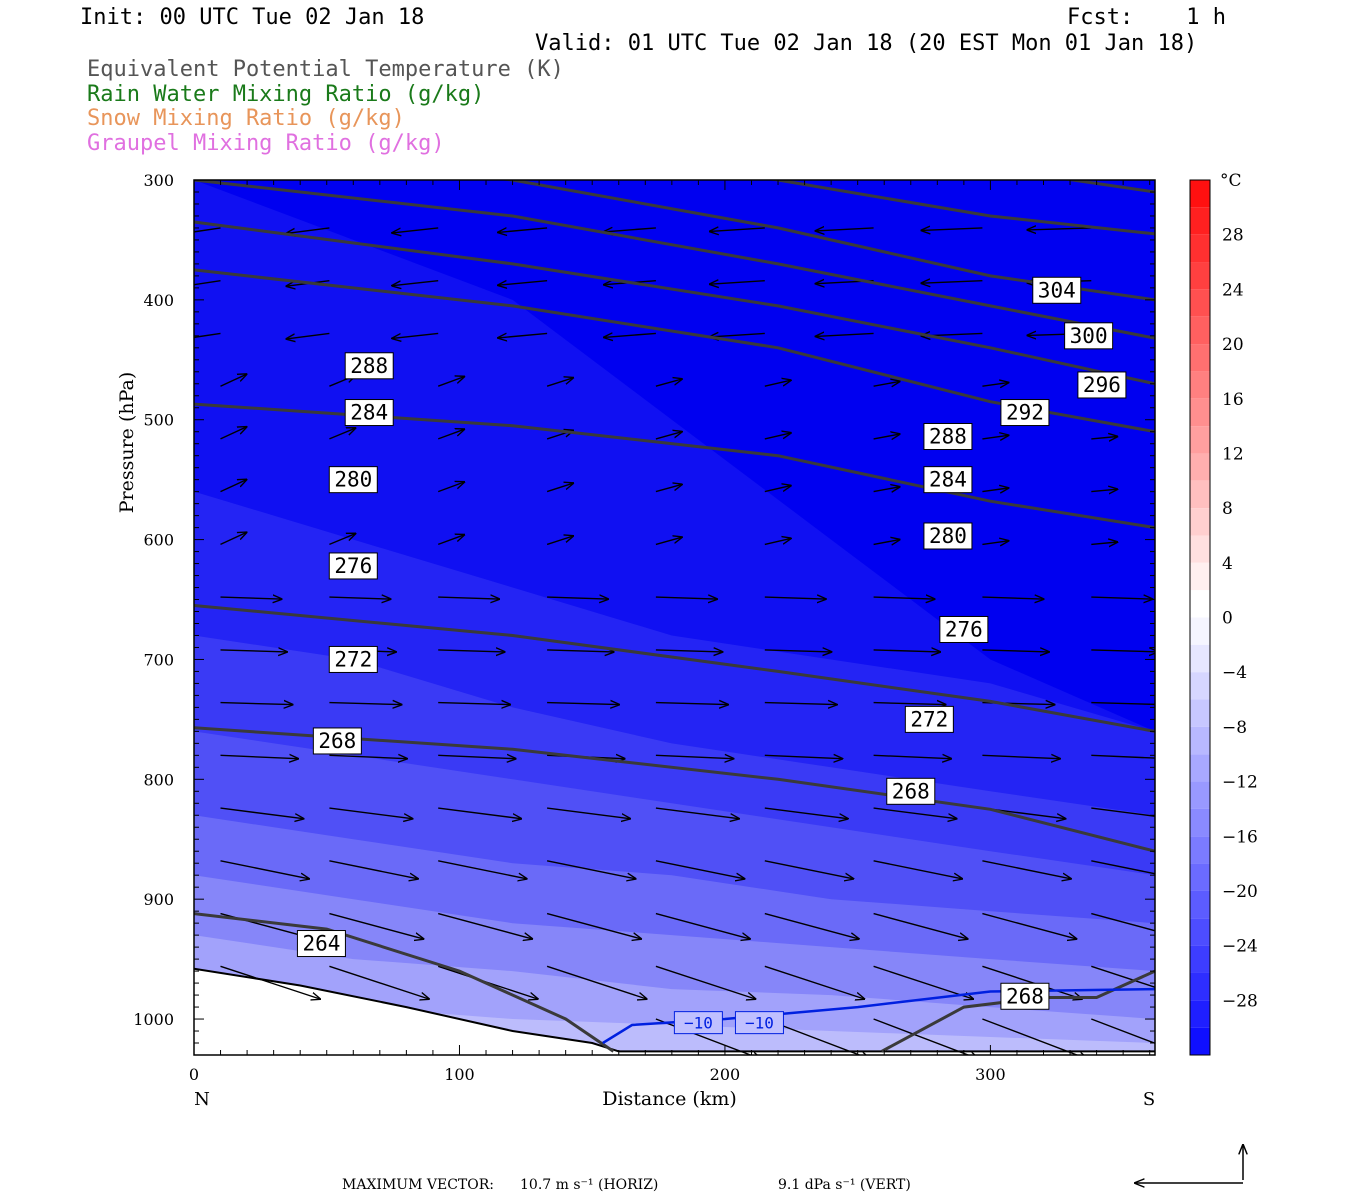  What do you see at coordinates (1233, 290) in the screenshot?
I see `colorbar-tick-label: 24` at bounding box center [1233, 290].